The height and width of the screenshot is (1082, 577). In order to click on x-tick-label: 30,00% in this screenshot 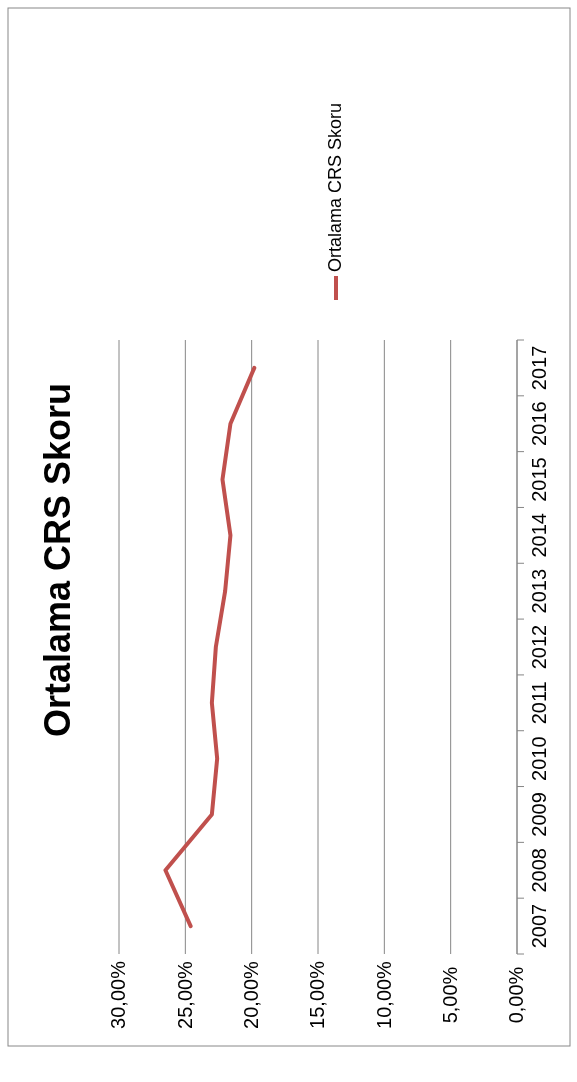, I will do `click(118, 994)`.